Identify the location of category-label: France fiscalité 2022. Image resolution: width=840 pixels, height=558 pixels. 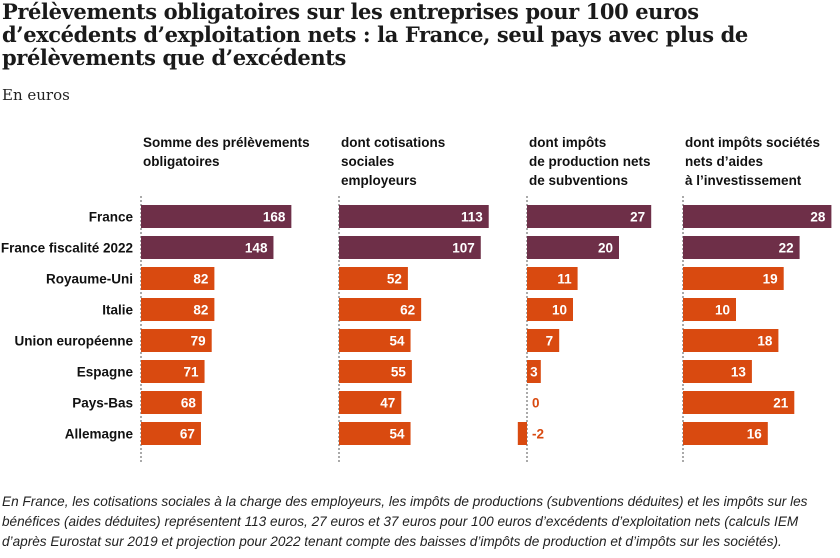
(67, 248).